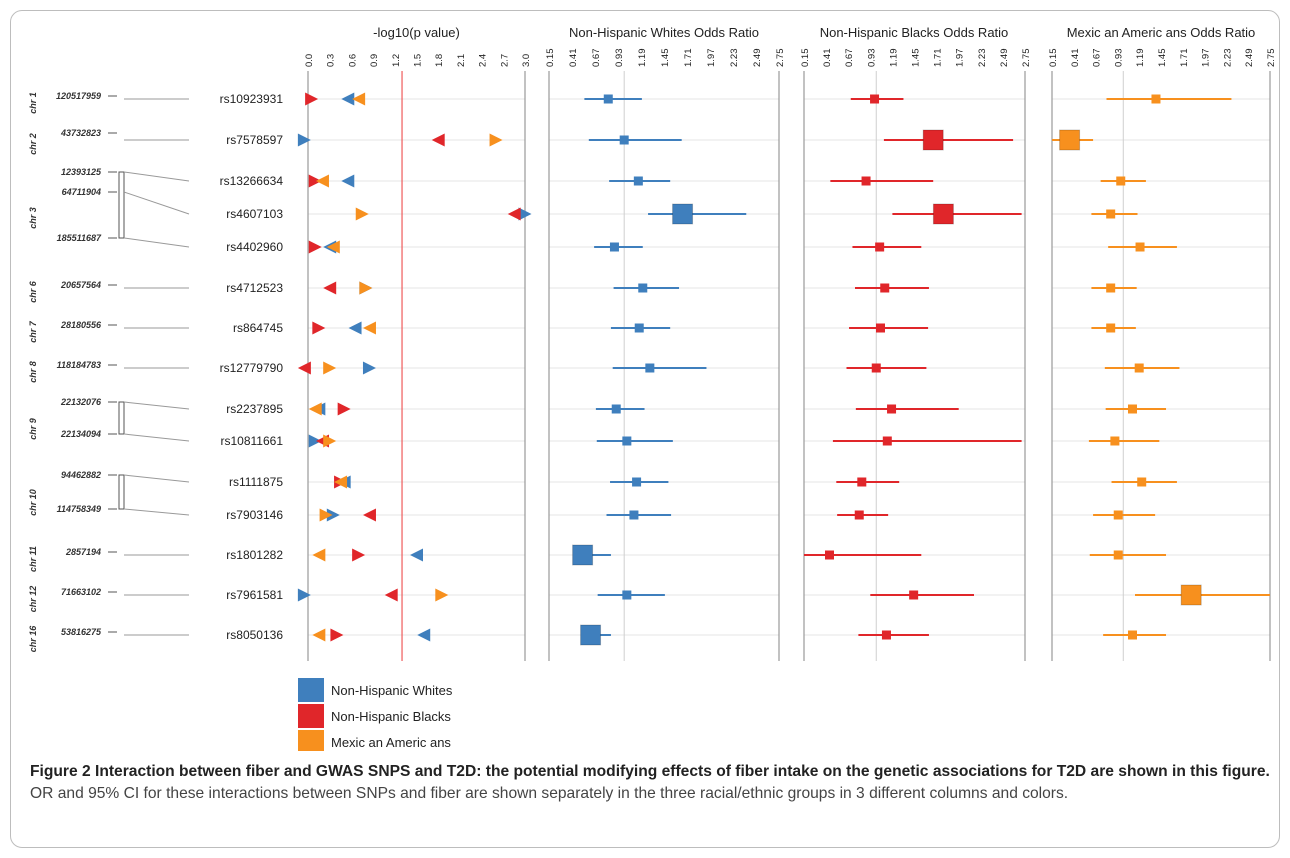 Image resolution: width=1290 pixels, height=858 pixels. Describe the element at coordinates (254, 555) in the screenshot. I see `snp-label: rs1801282` at that location.